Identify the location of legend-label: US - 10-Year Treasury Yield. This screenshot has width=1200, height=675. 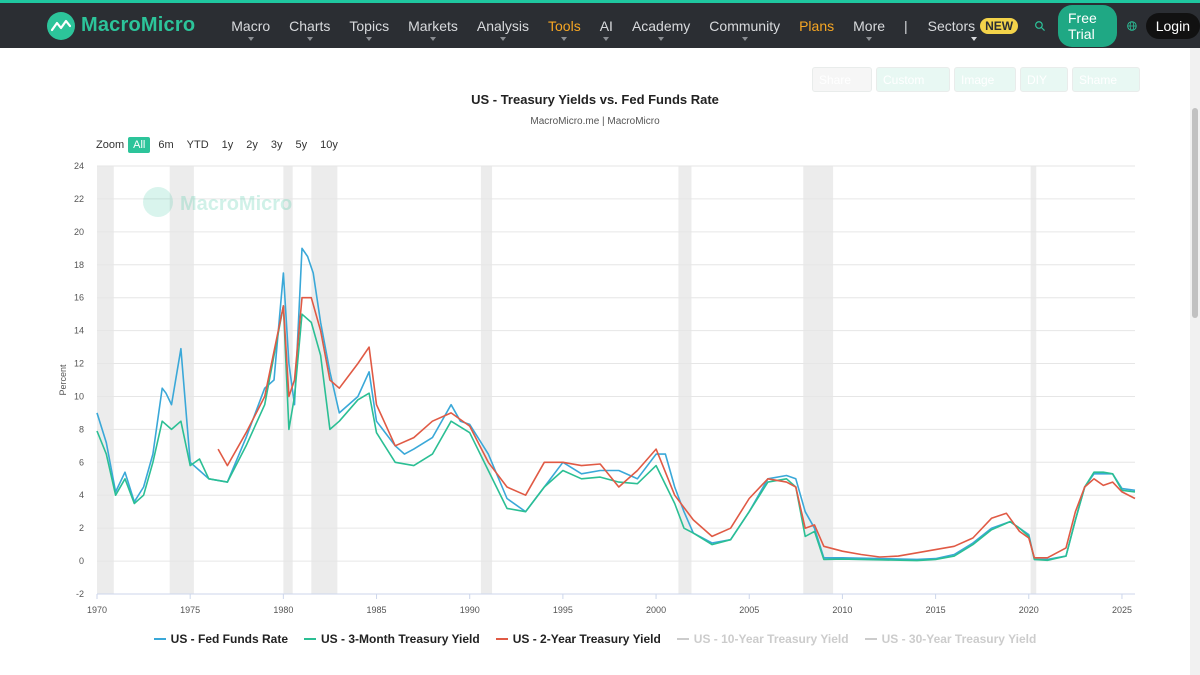
(771, 639).